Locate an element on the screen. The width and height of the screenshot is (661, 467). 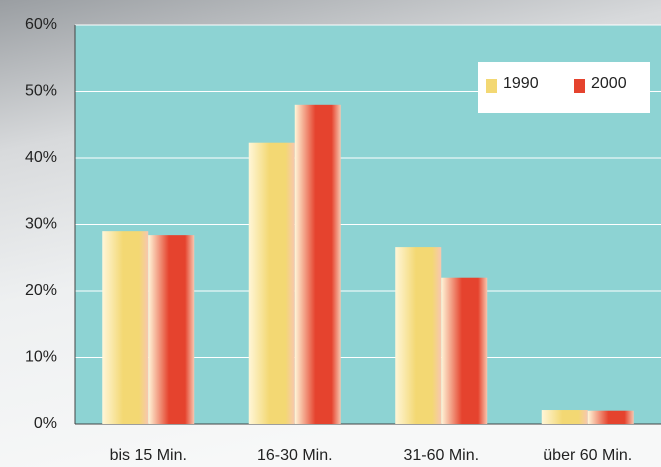
y-tick-label: 20% is located at coordinates (41, 290).